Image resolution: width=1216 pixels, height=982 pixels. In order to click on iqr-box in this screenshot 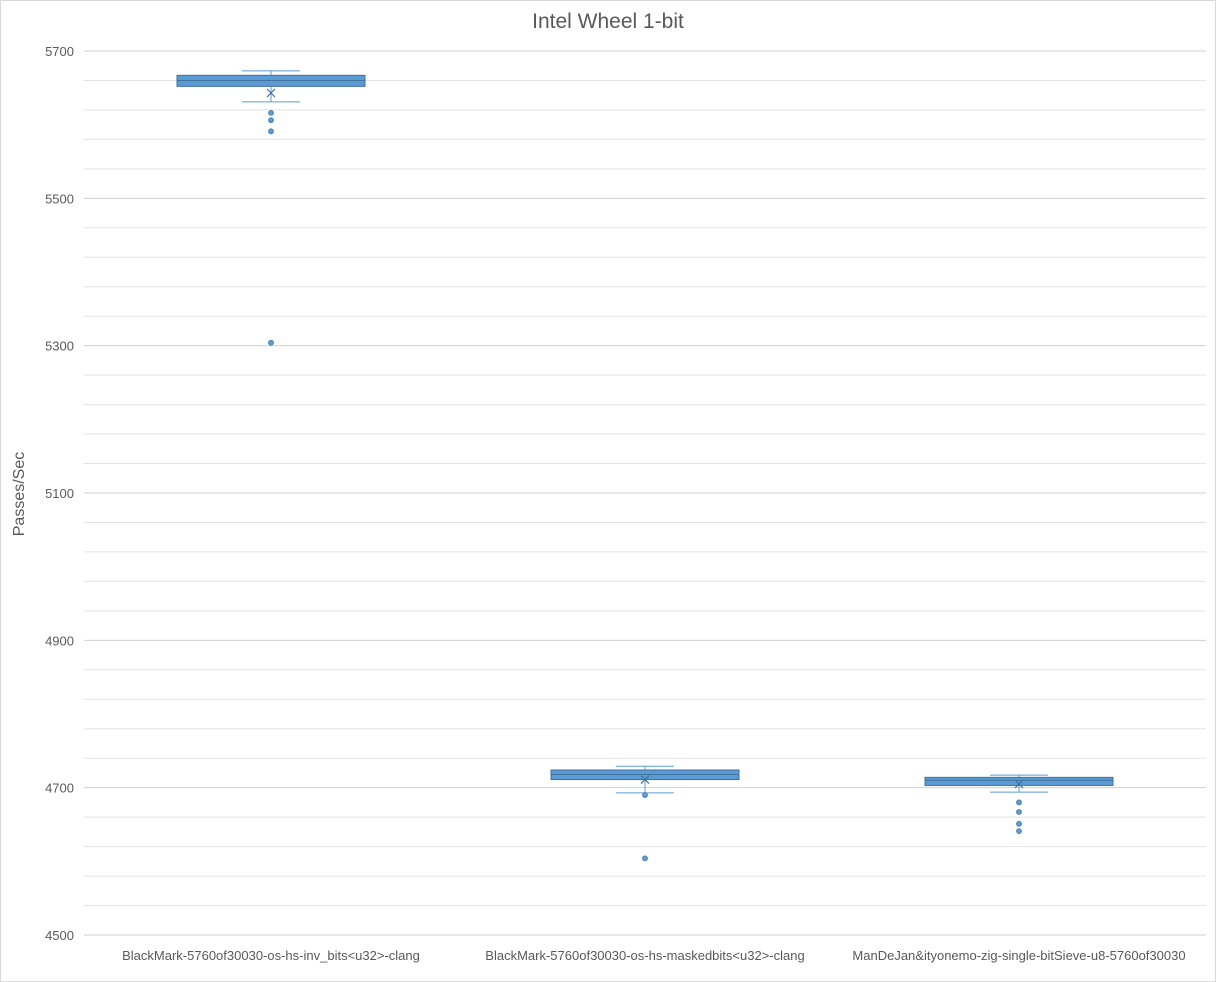, I will do `click(1019, 781)`.